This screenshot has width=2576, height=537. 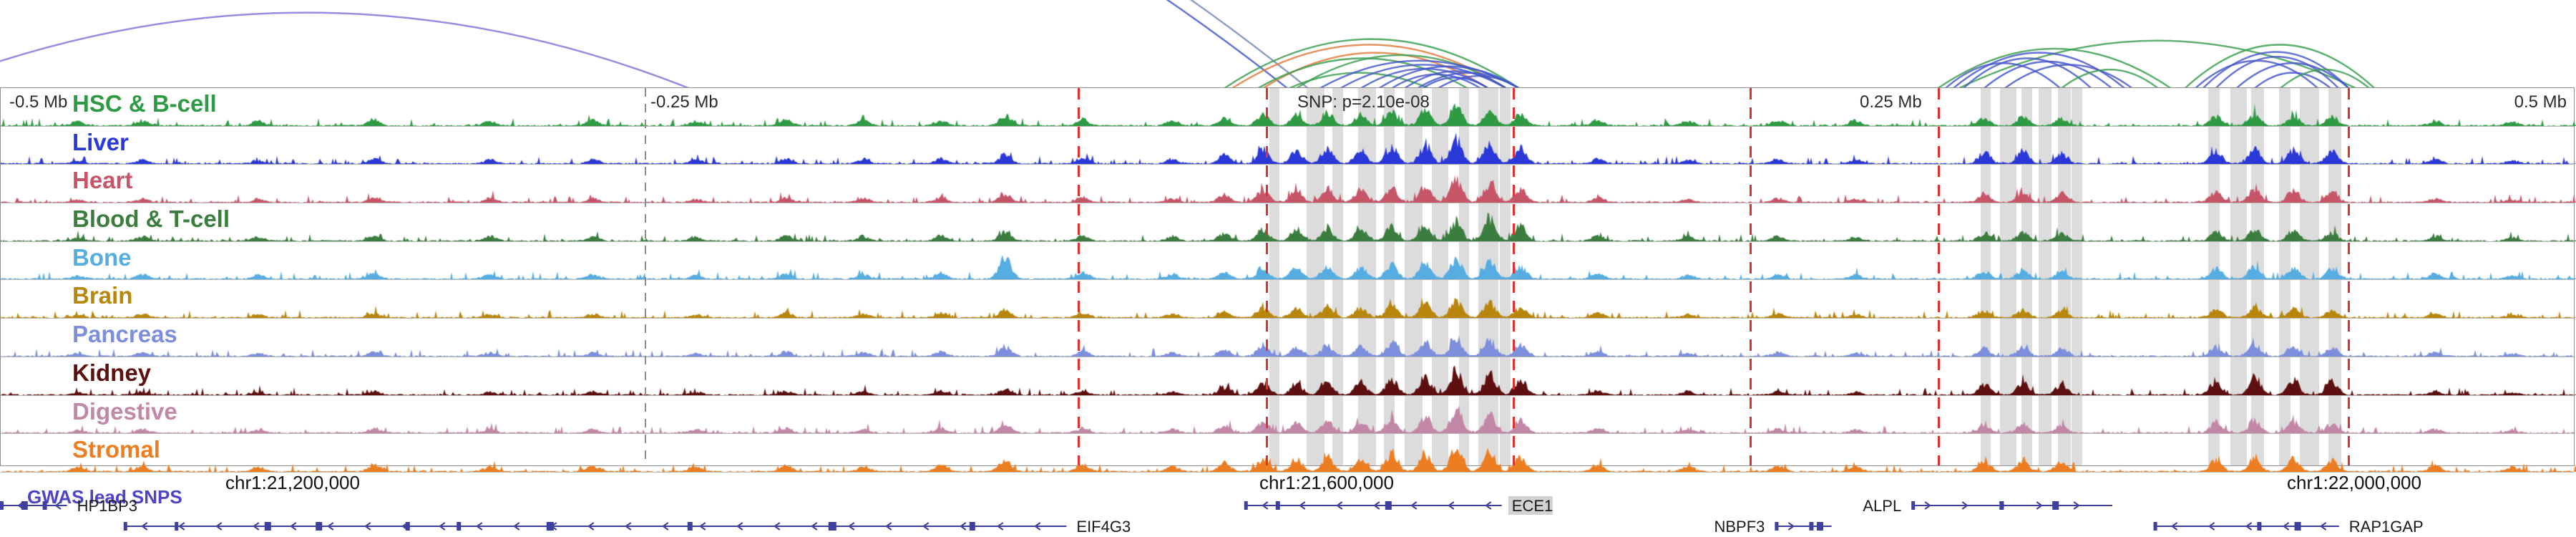 I want to click on track-label-pancreas: Pancreas, so click(x=124, y=334).